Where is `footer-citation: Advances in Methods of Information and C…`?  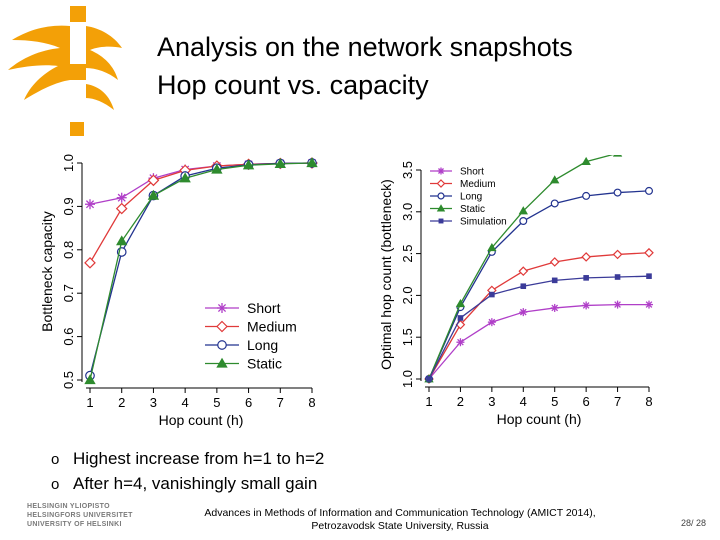 footer-citation: Advances in Methods of Information and C… is located at coordinates (400, 520).